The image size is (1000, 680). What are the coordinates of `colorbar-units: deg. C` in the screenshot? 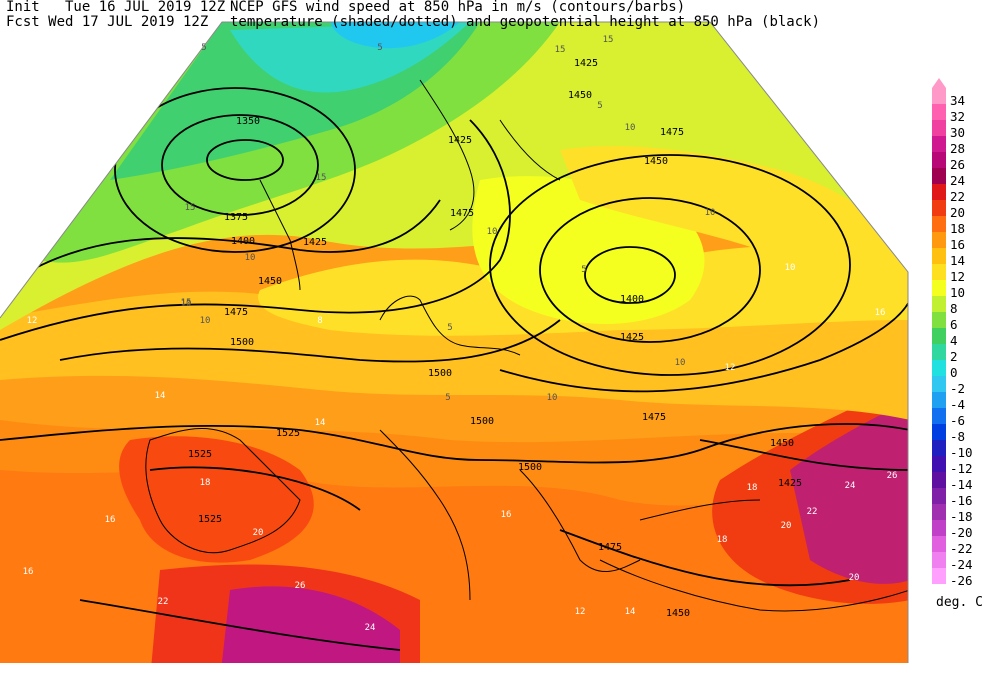 It's located at (959, 602).